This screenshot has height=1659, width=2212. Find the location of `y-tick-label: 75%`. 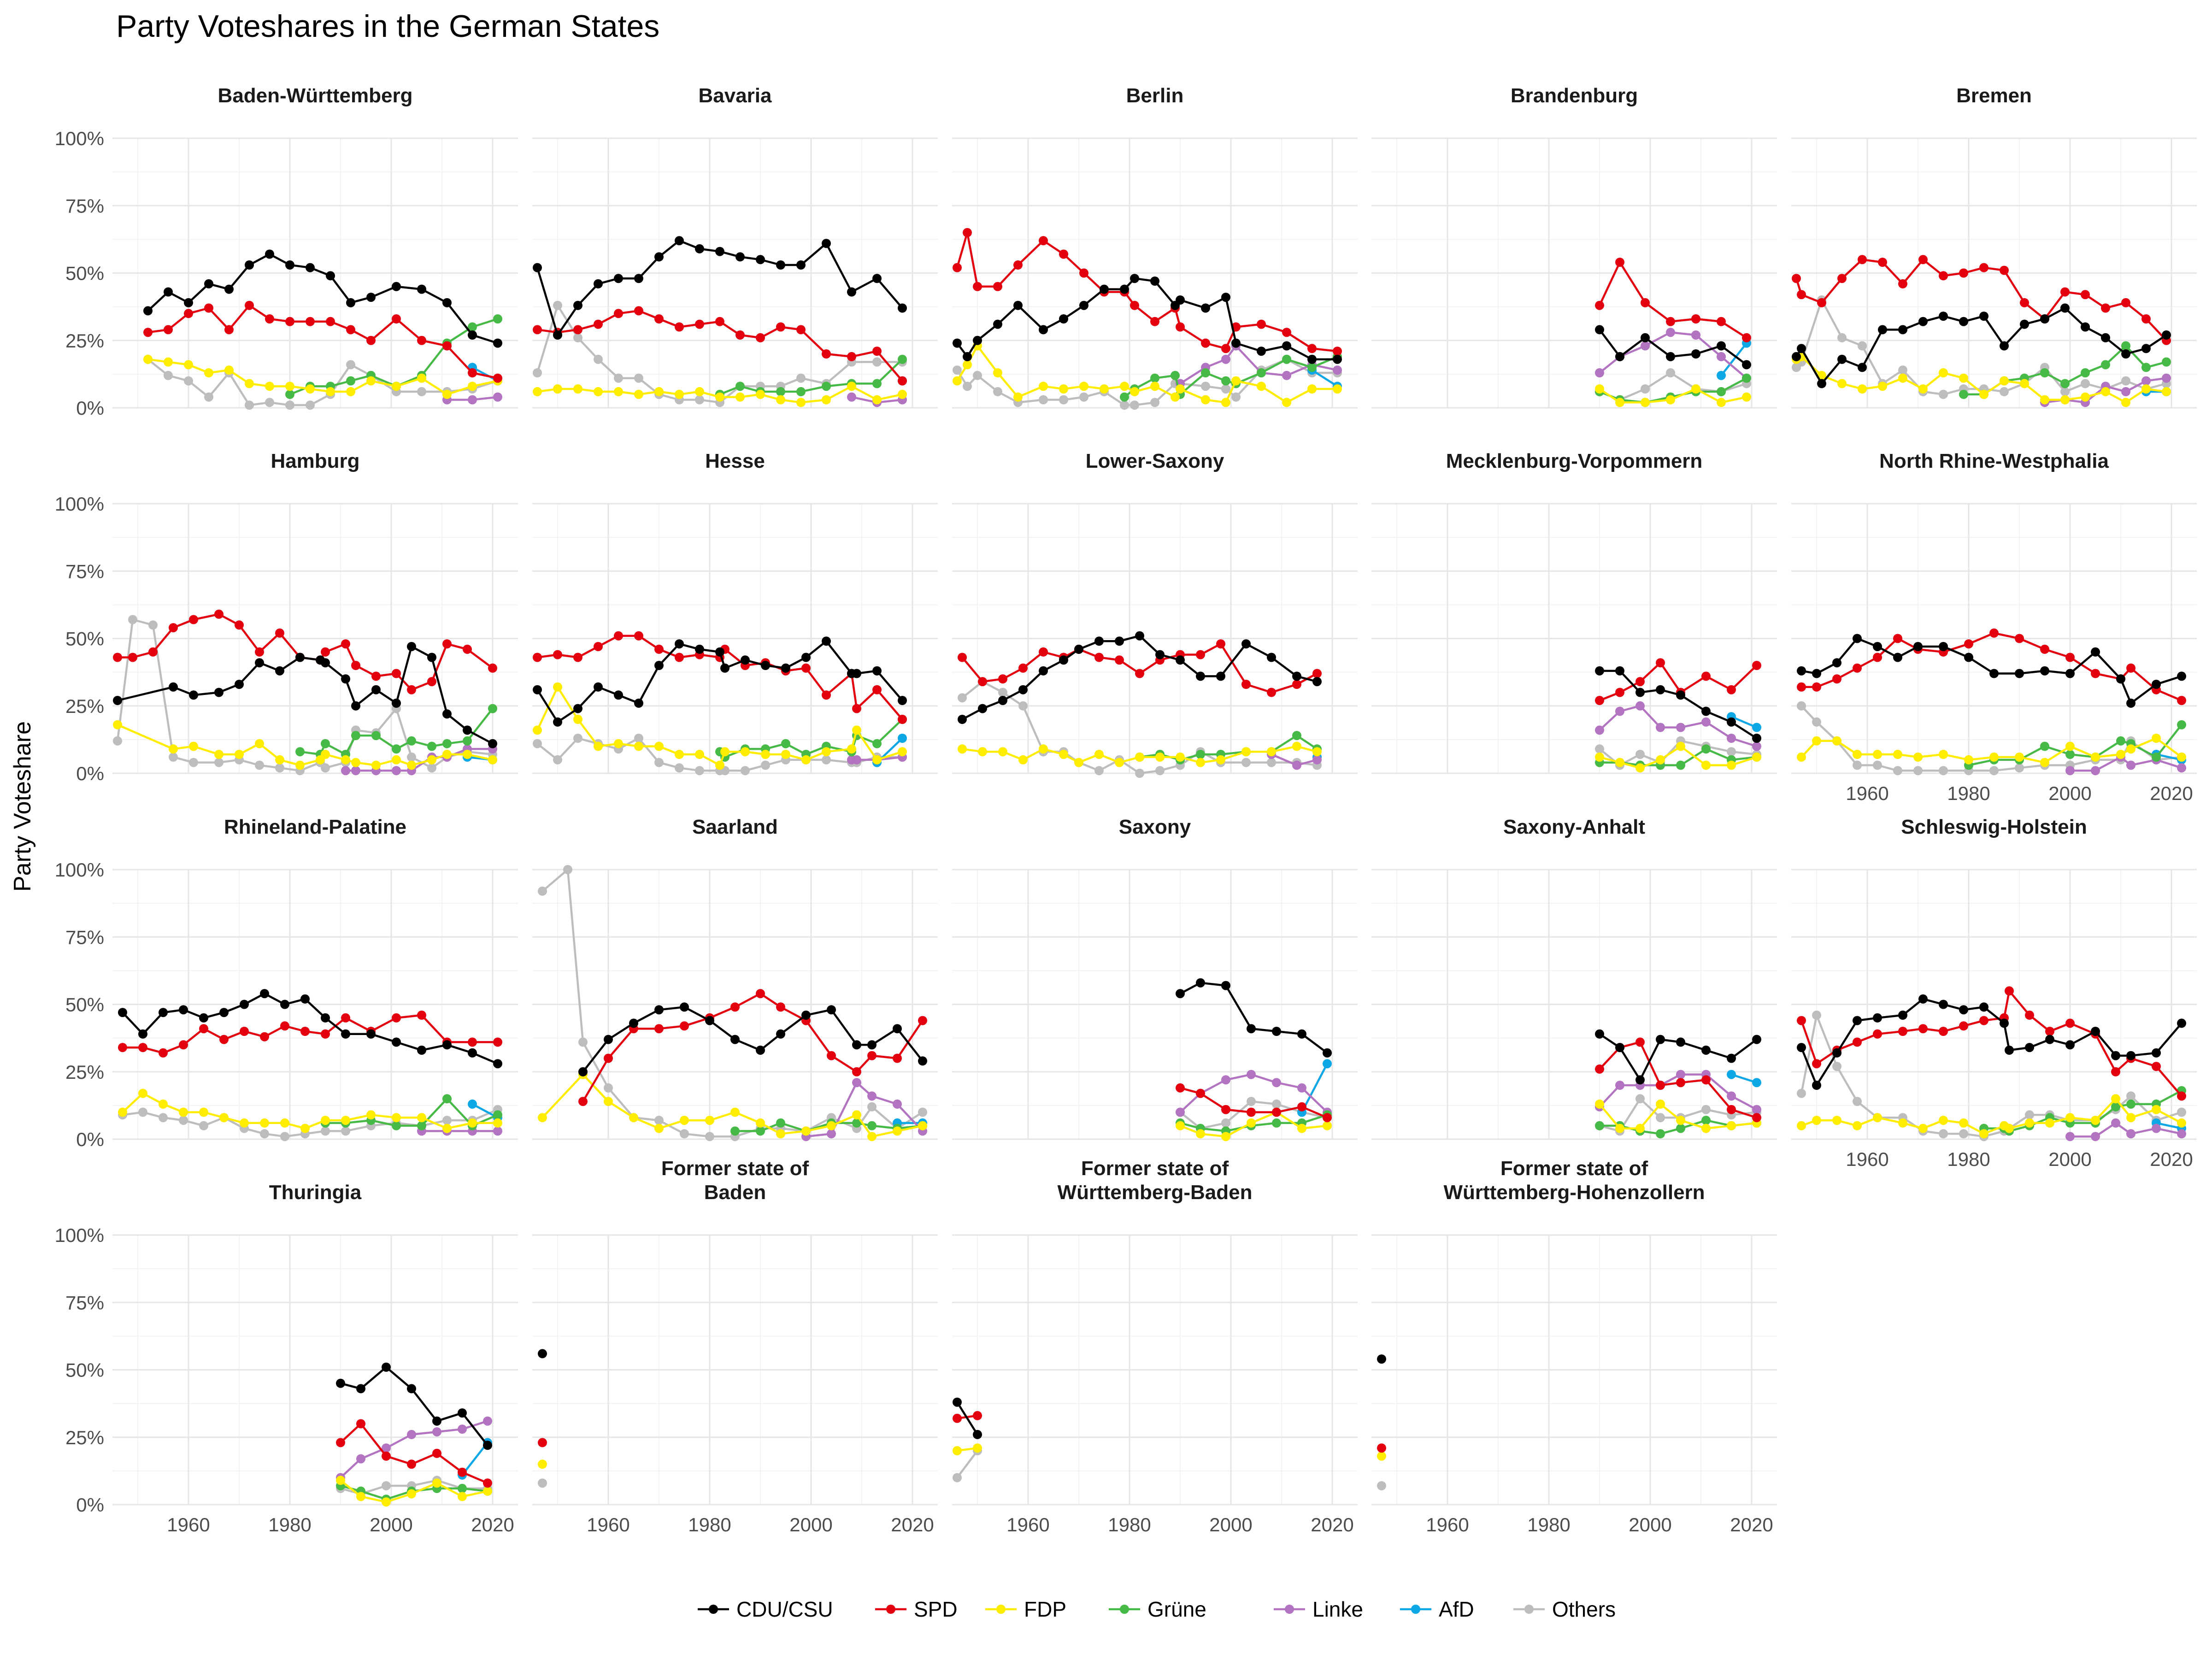

y-tick-label: 75% is located at coordinates (84, 206).